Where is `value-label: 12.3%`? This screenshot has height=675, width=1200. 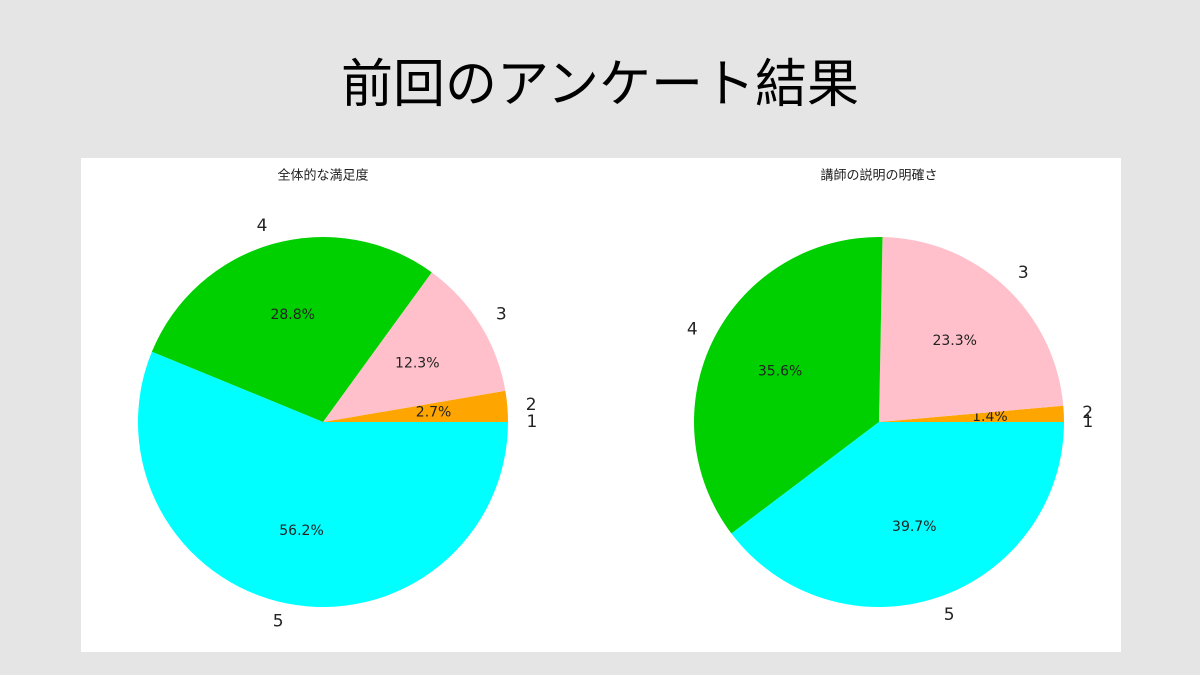 value-label: 12.3% is located at coordinates (417, 363).